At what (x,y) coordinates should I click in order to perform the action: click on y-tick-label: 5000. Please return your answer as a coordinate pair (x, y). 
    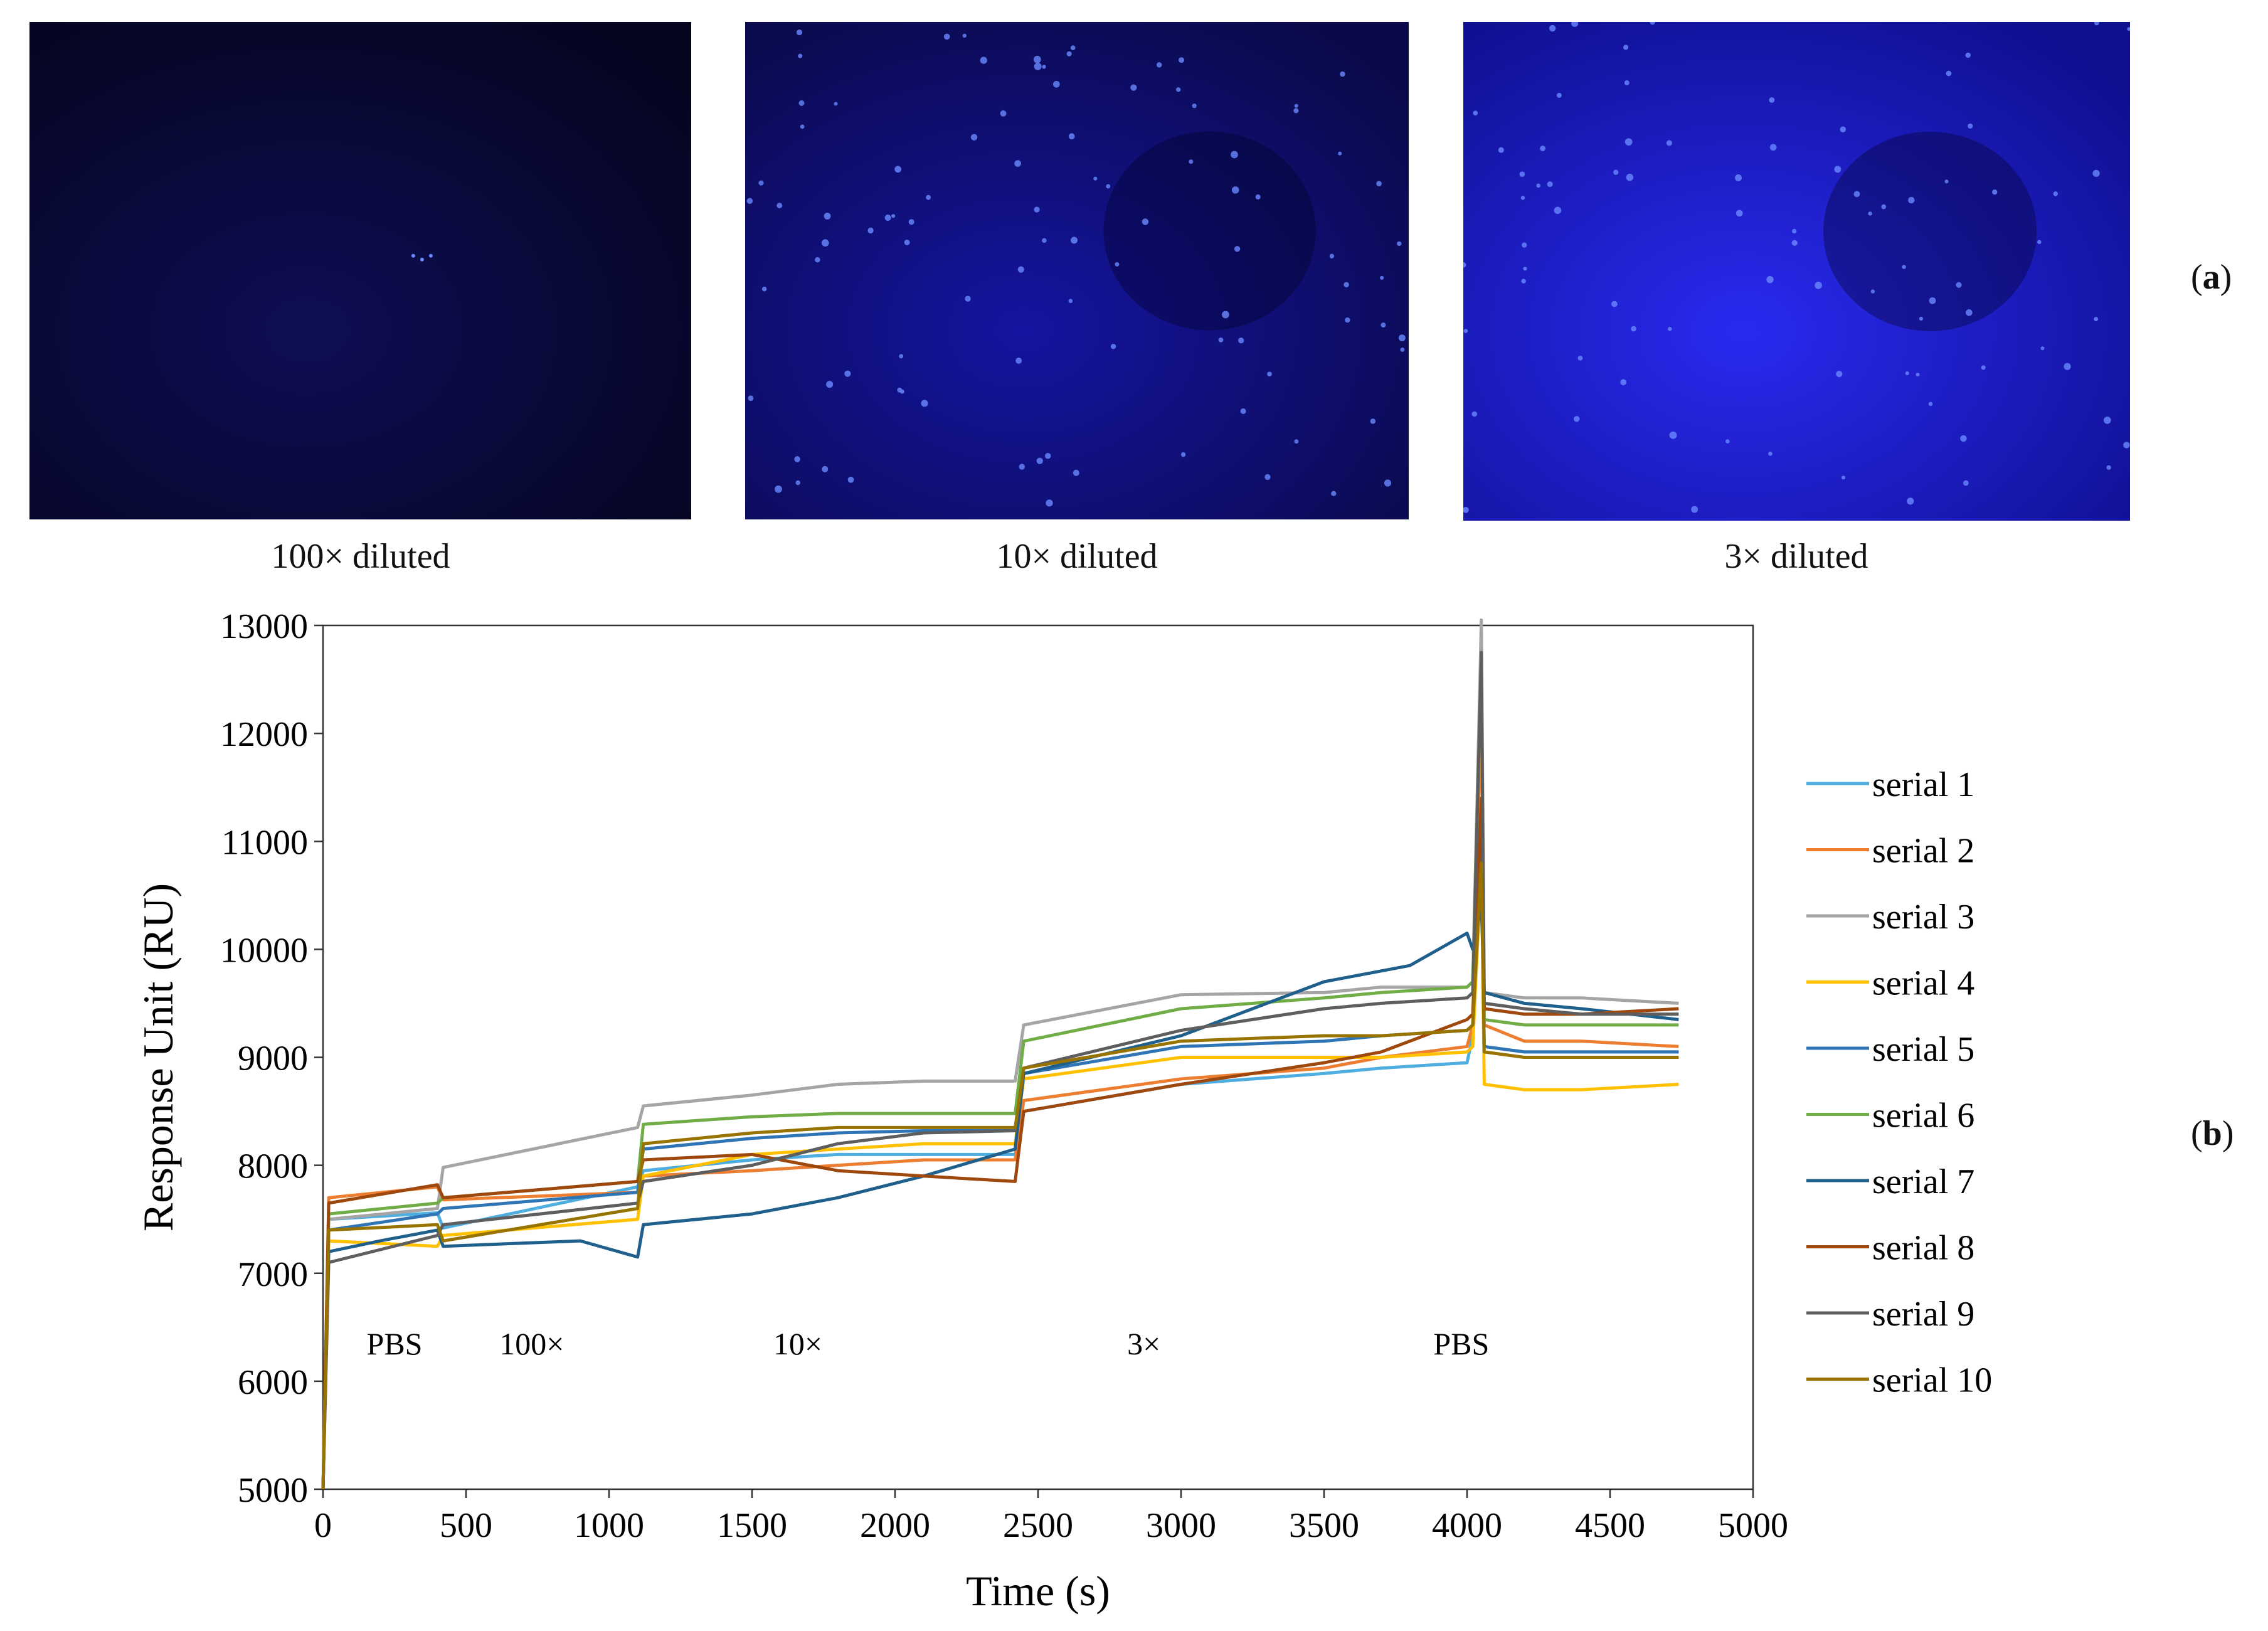
    Looking at the image, I should click on (273, 1490).